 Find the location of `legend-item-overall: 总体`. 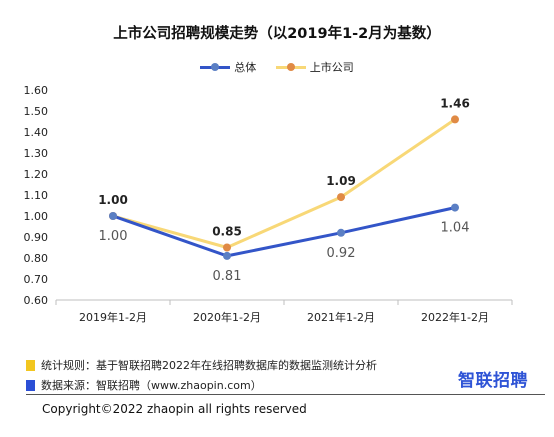

legend-item-overall: 总体 is located at coordinates (228, 67).